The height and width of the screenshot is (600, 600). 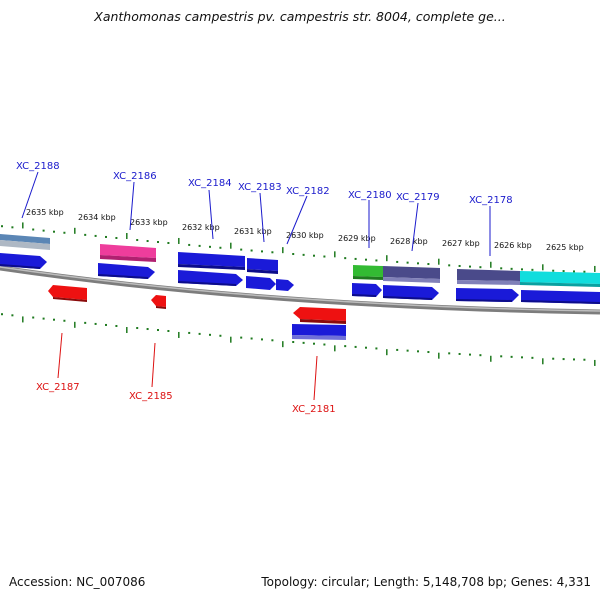 What do you see at coordinates (210, 183) in the screenshot?
I see `gene-label-XC_2184: XC_2184` at bounding box center [210, 183].